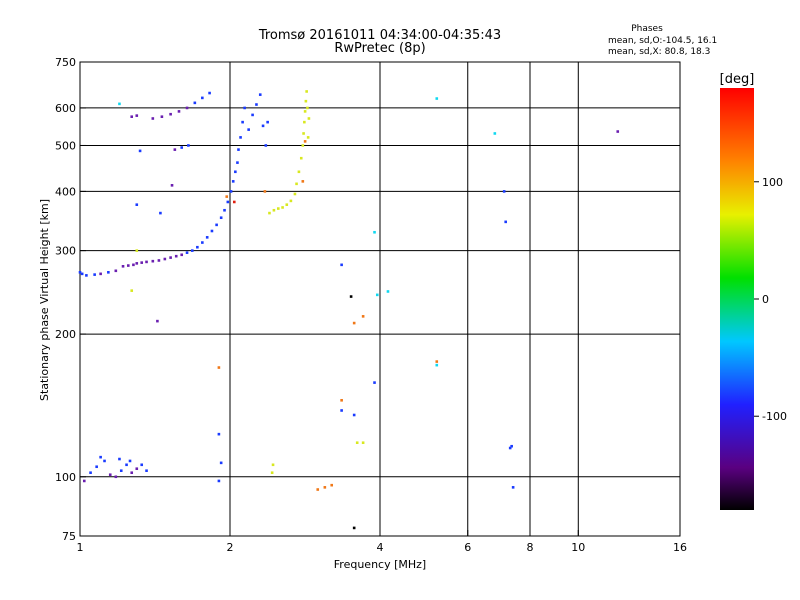  What do you see at coordinates (382, 542) in the screenshot?
I see `x-axis-ticks: 1 2 4 6 8 10 16` at bounding box center [382, 542].